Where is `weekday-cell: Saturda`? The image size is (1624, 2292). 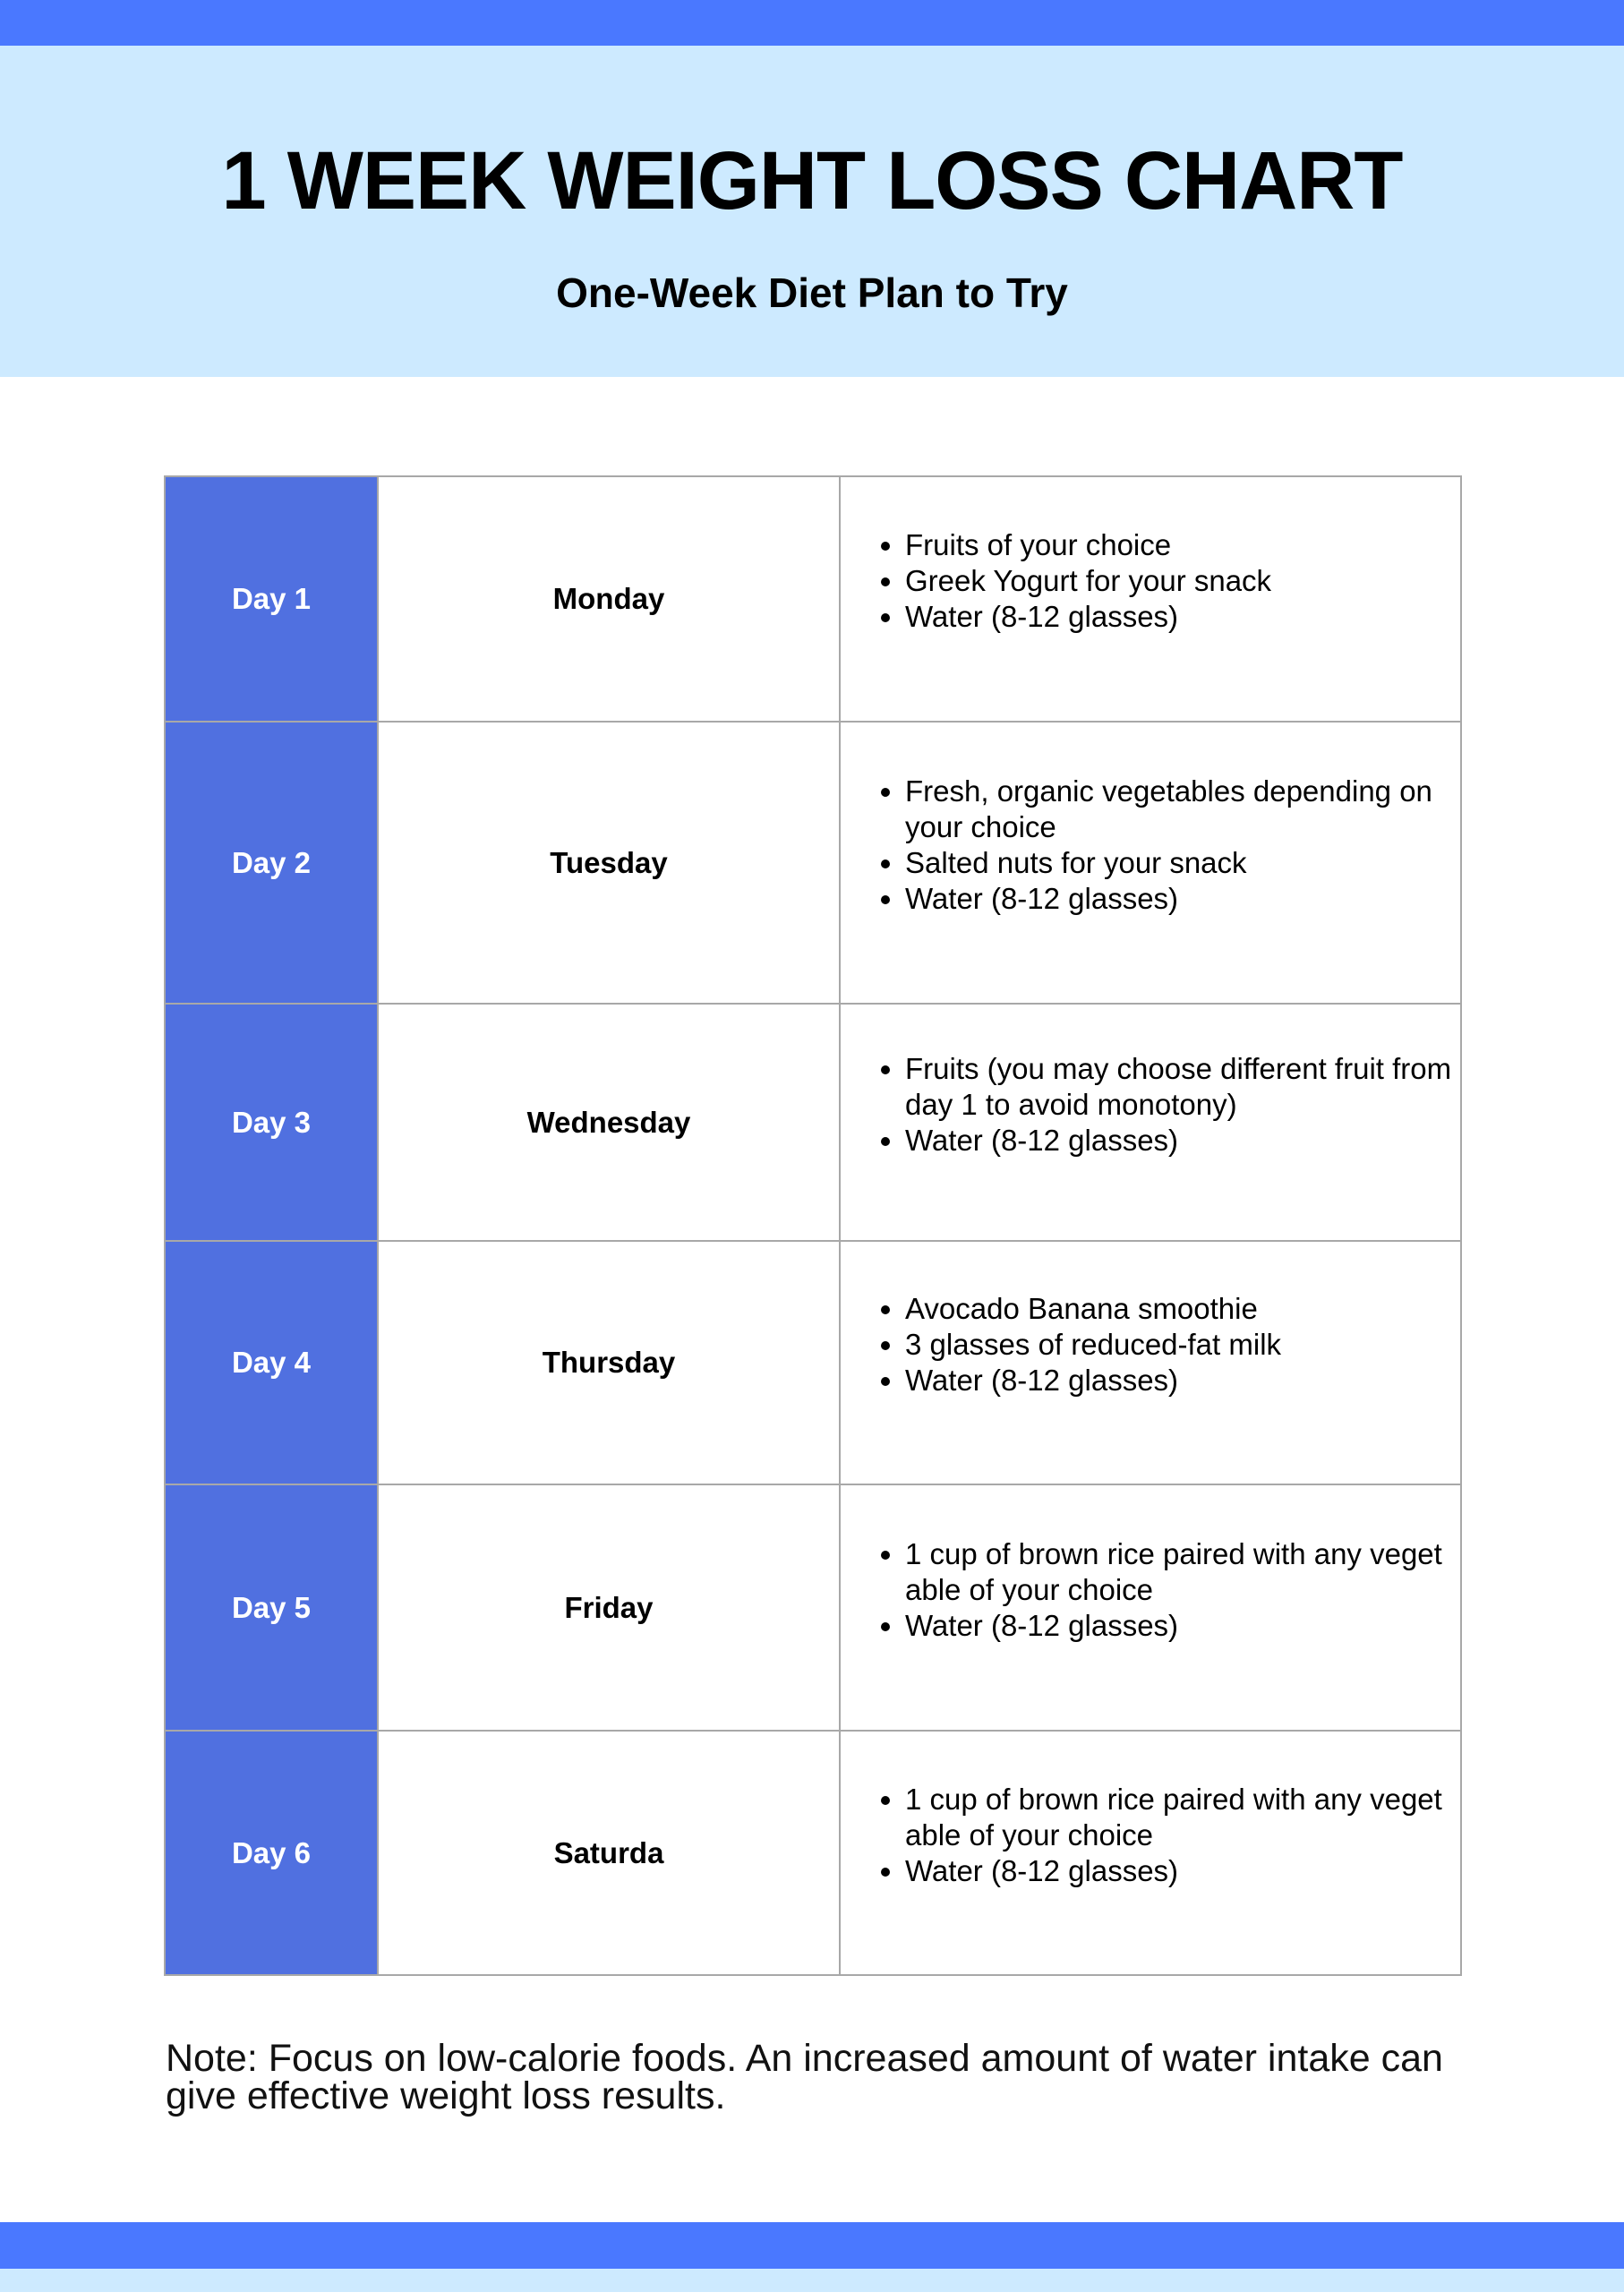
weekday-cell: Saturda is located at coordinates (609, 1853).